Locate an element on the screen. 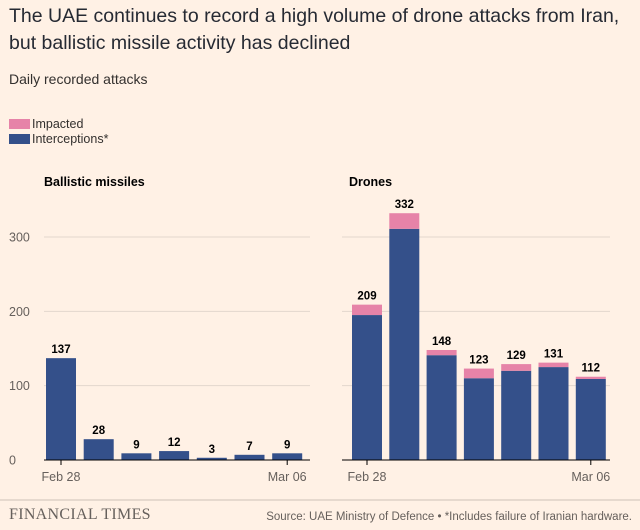 The width and height of the screenshot is (640, 530). y-tick-label-100: 100 is located at coordinates (19, 386).